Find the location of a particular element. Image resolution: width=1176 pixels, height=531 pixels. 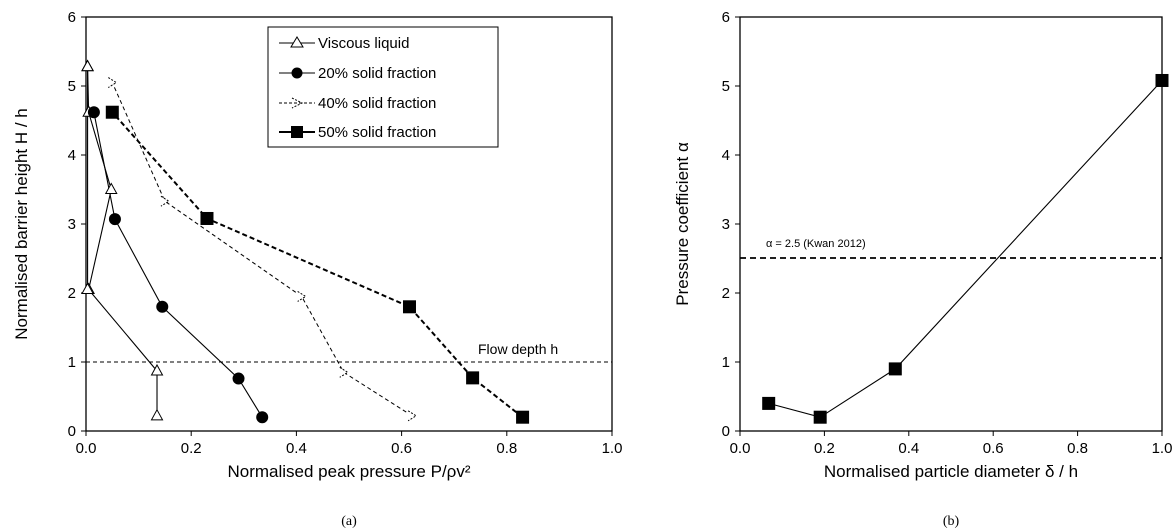

legend-label: 40% solid fraction is located at coordinates (377, 103).